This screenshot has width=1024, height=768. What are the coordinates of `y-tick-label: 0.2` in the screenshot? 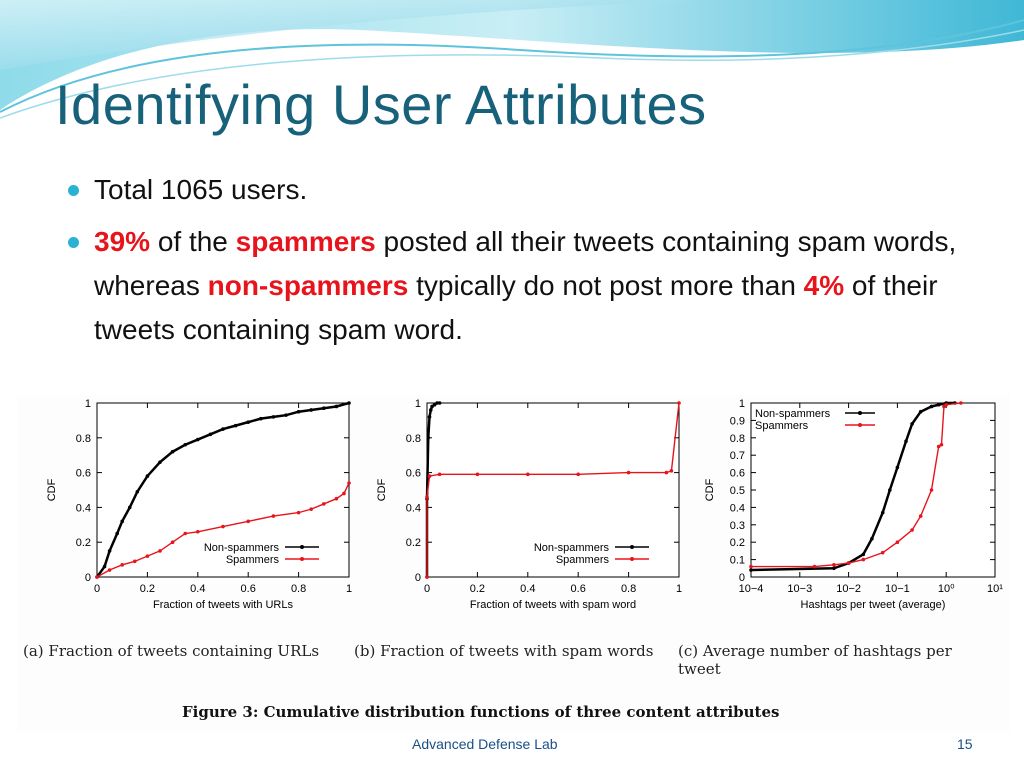 It's located at (83, 543).